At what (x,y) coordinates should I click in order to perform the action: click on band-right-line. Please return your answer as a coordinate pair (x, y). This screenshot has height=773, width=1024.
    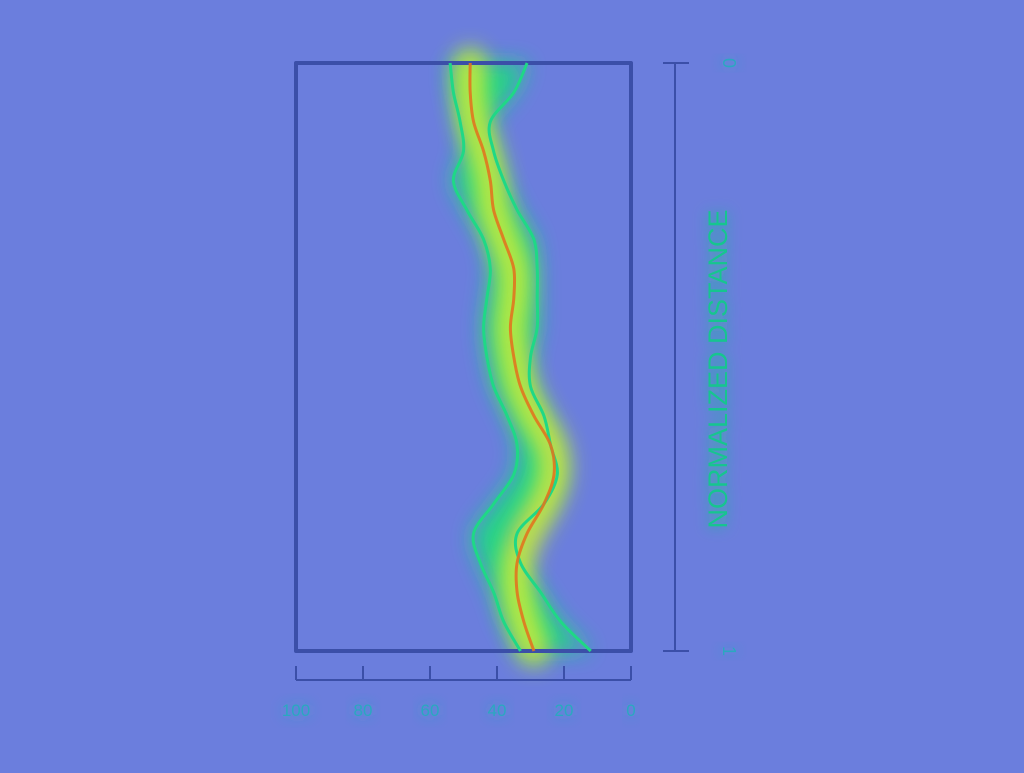
    Looking at the image, I should click on (539, 357).